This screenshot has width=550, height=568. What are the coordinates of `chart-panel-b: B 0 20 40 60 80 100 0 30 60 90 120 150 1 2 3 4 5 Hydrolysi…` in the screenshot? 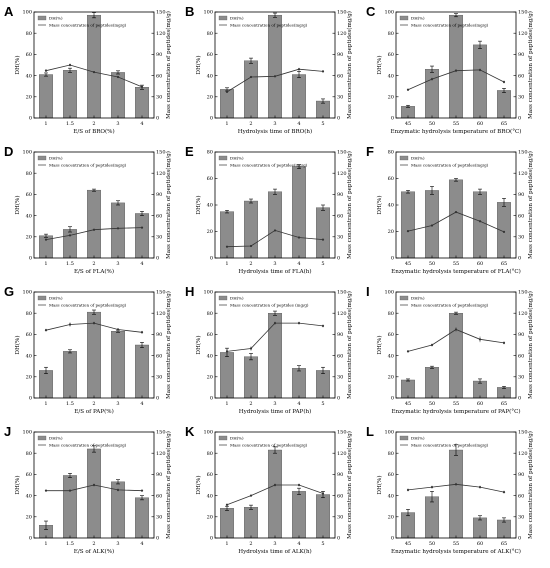 It's located at (269, 69).